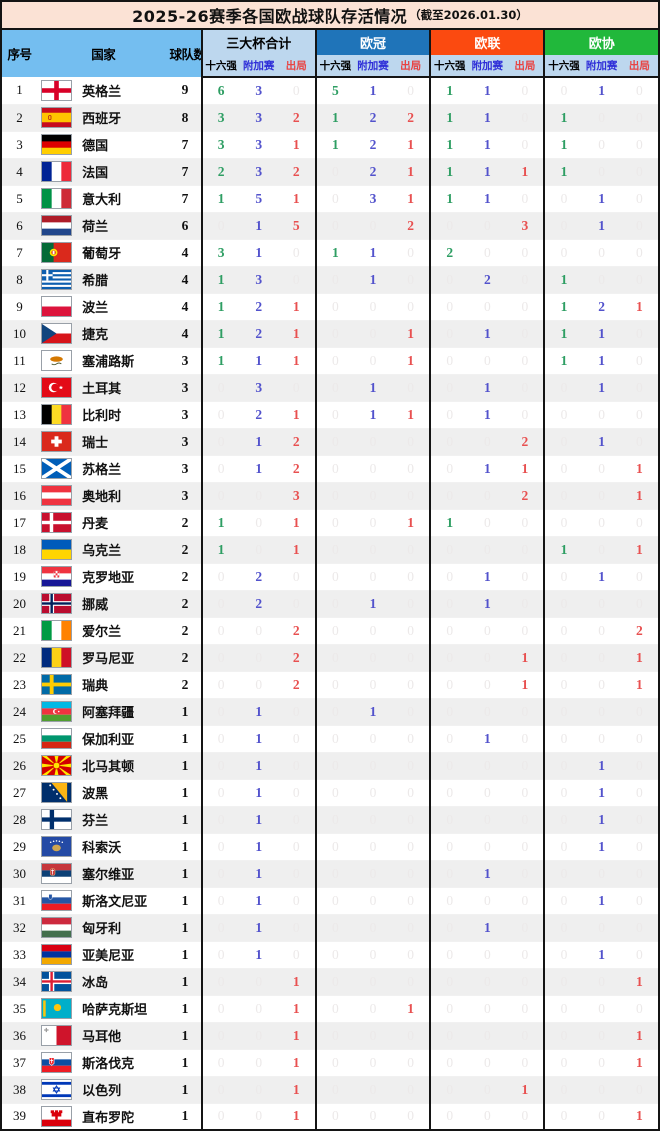 The image size is (660, 1131). What do you see at coordinates (185, 172) in the screenshot?
I see `team-count: 7` at bounding box center [185, 172].